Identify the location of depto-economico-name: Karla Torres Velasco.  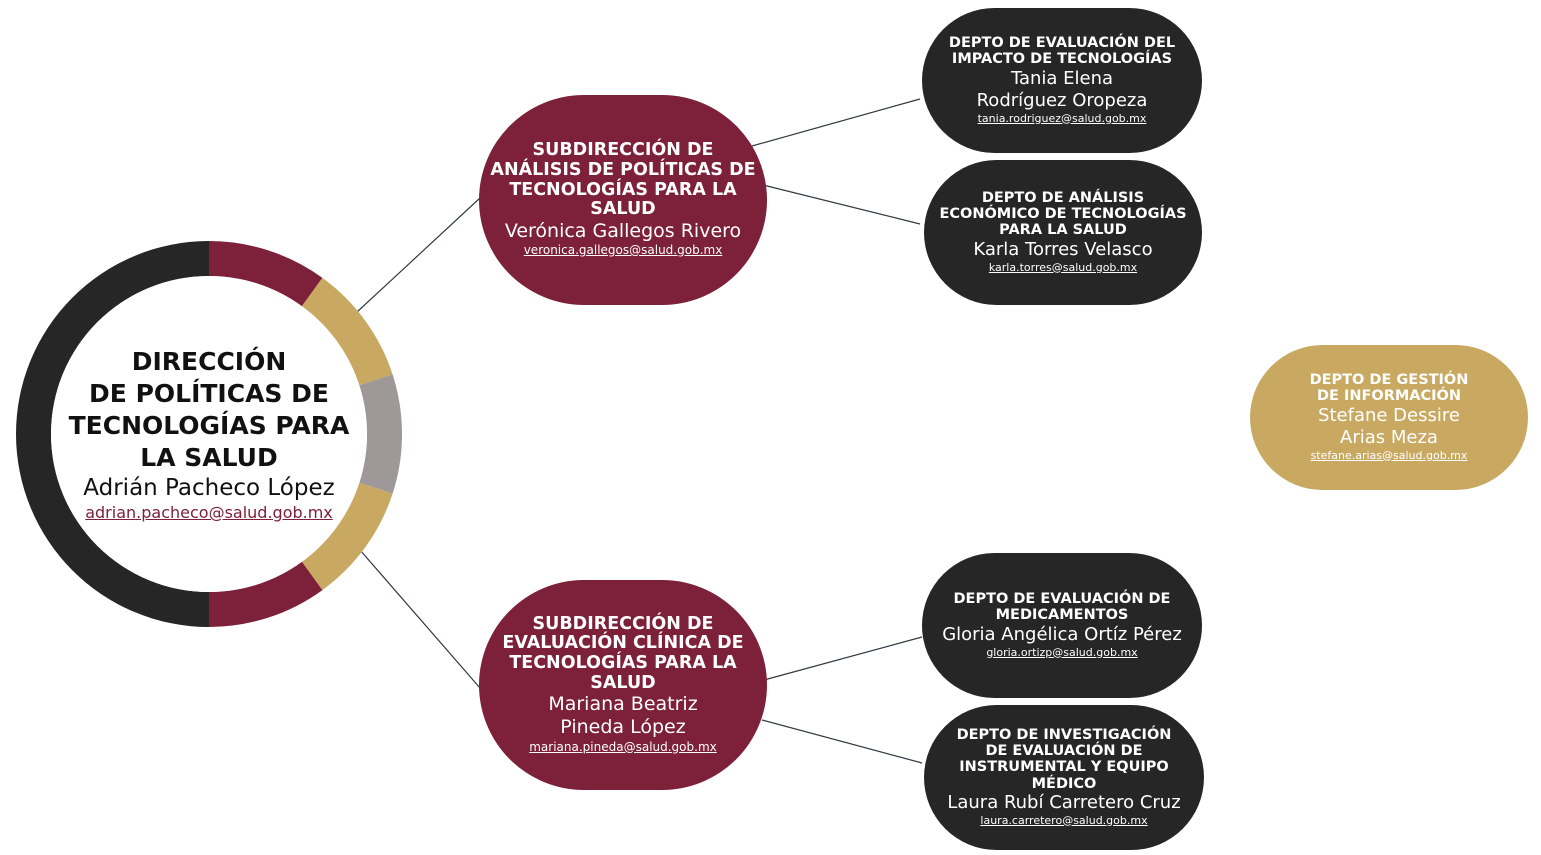
(1063, 249).